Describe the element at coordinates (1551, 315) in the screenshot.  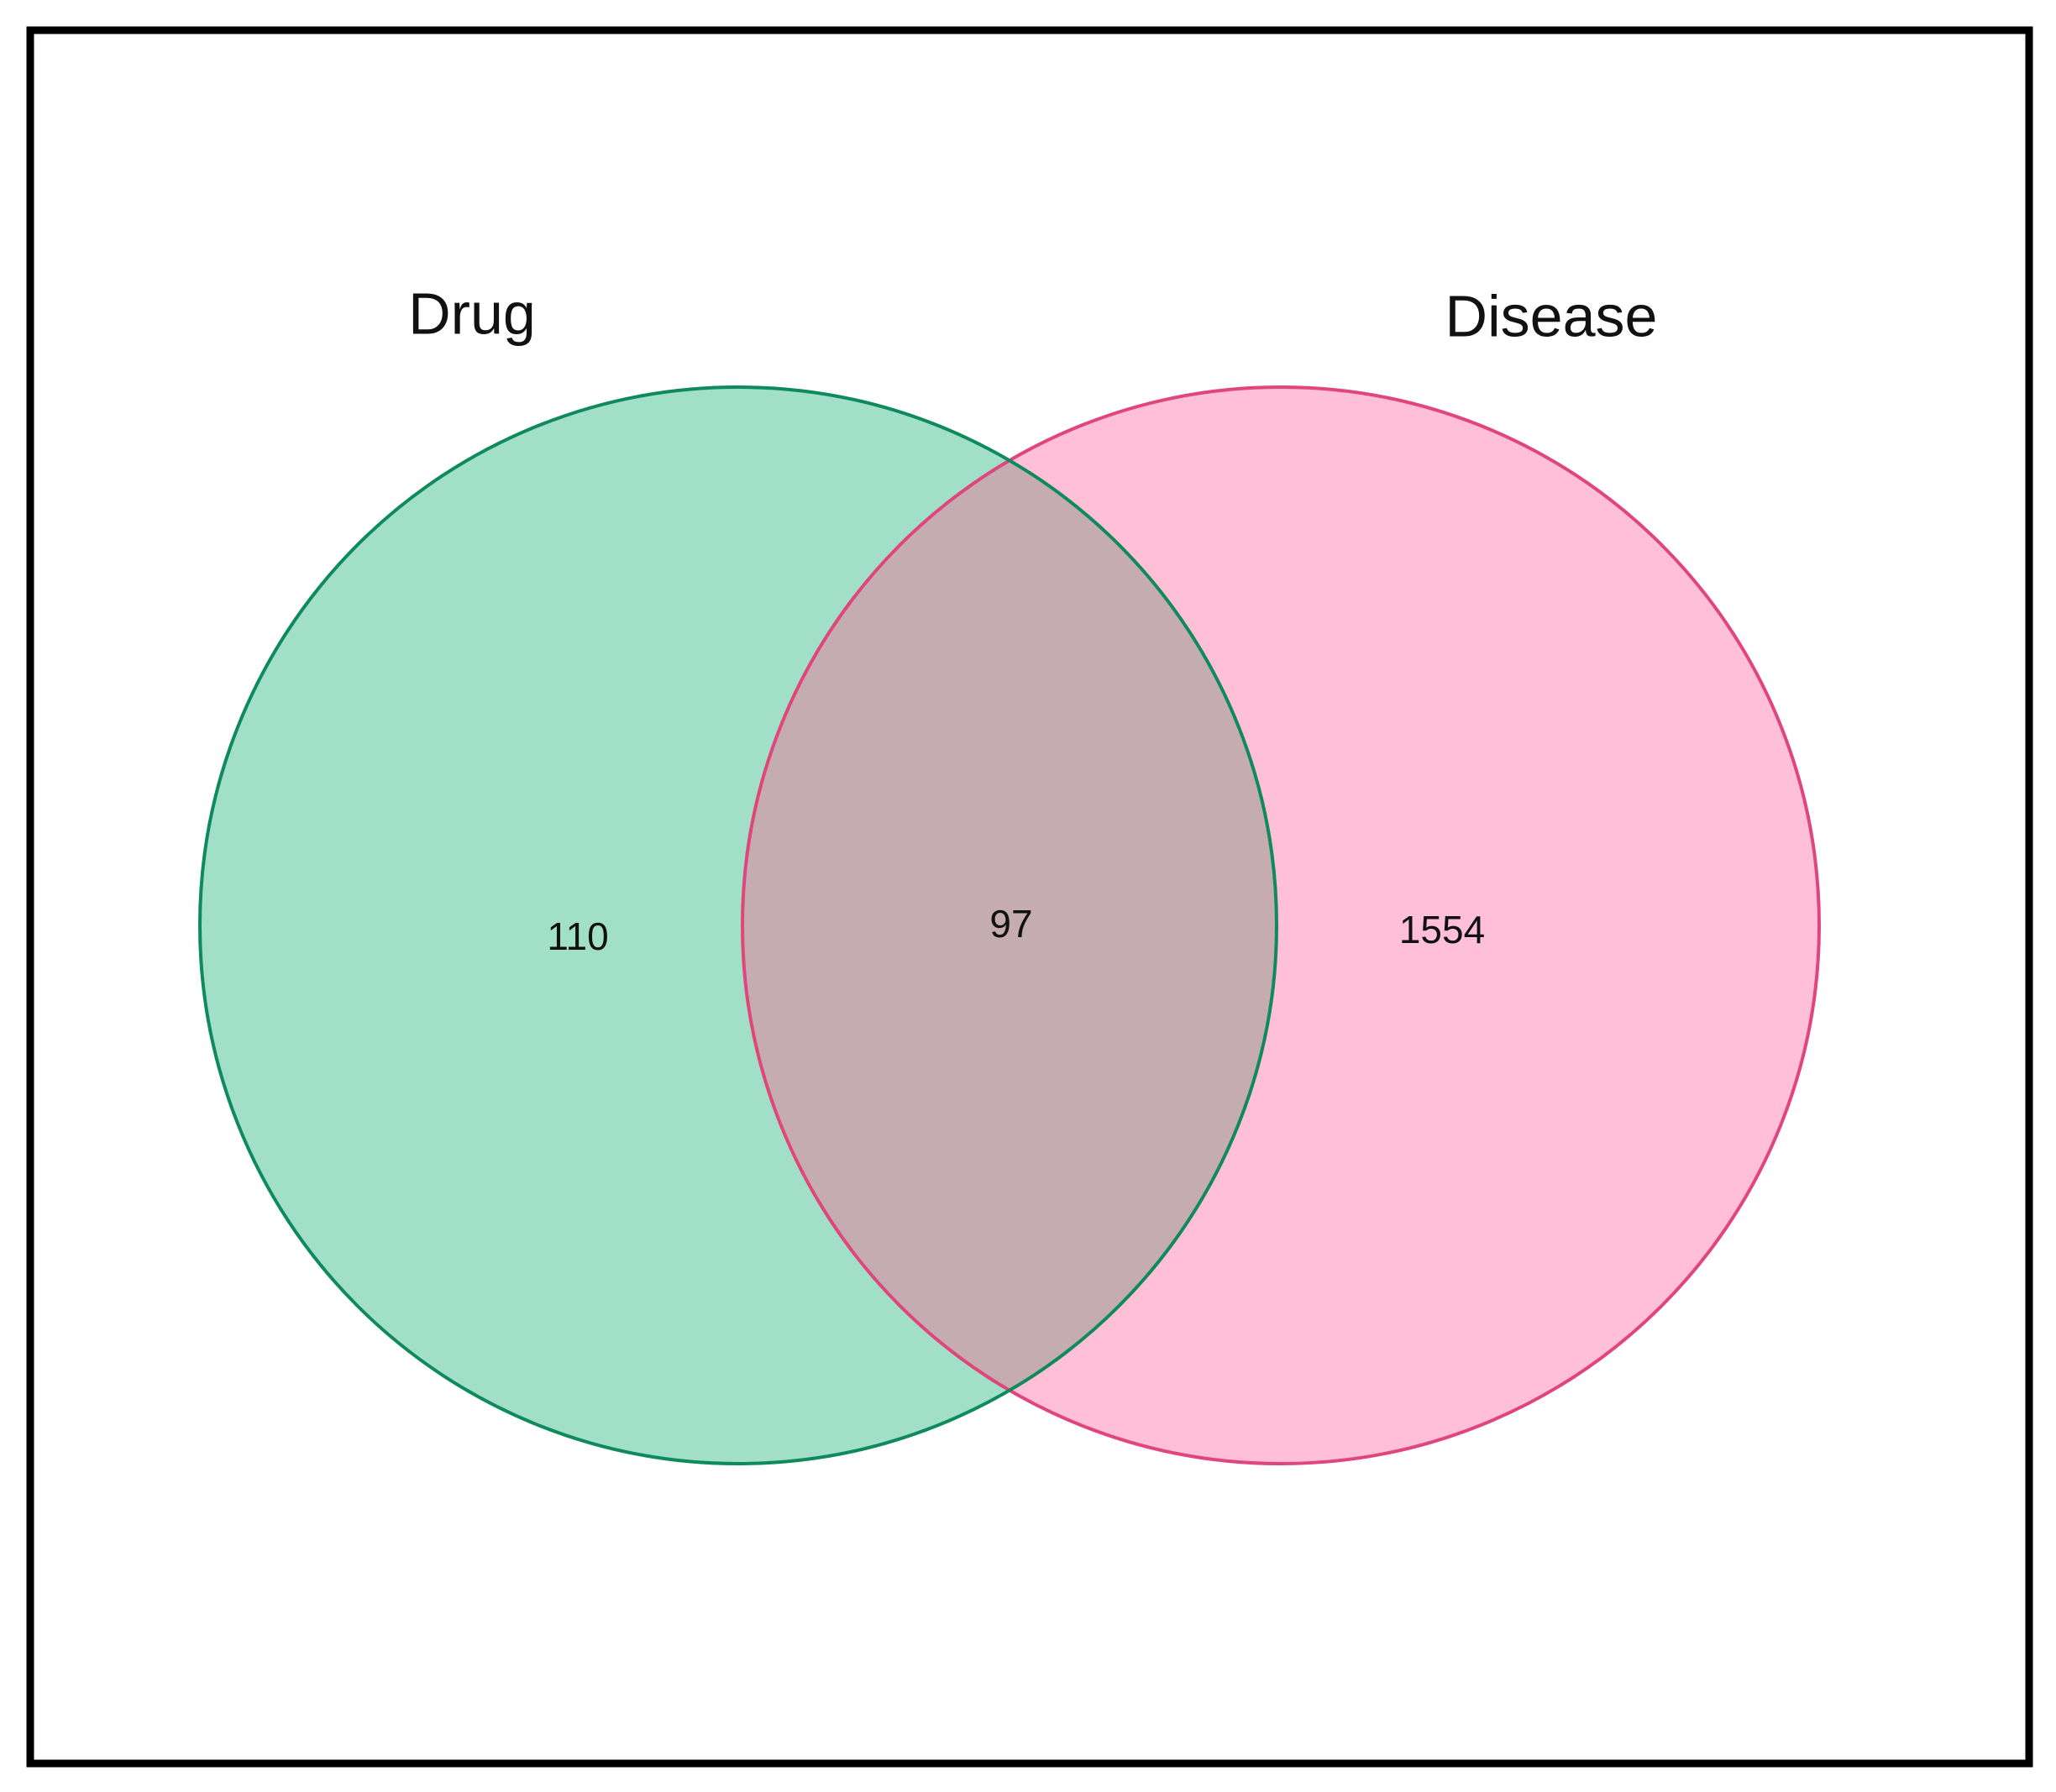
I see `set-label: Disease` at that location.